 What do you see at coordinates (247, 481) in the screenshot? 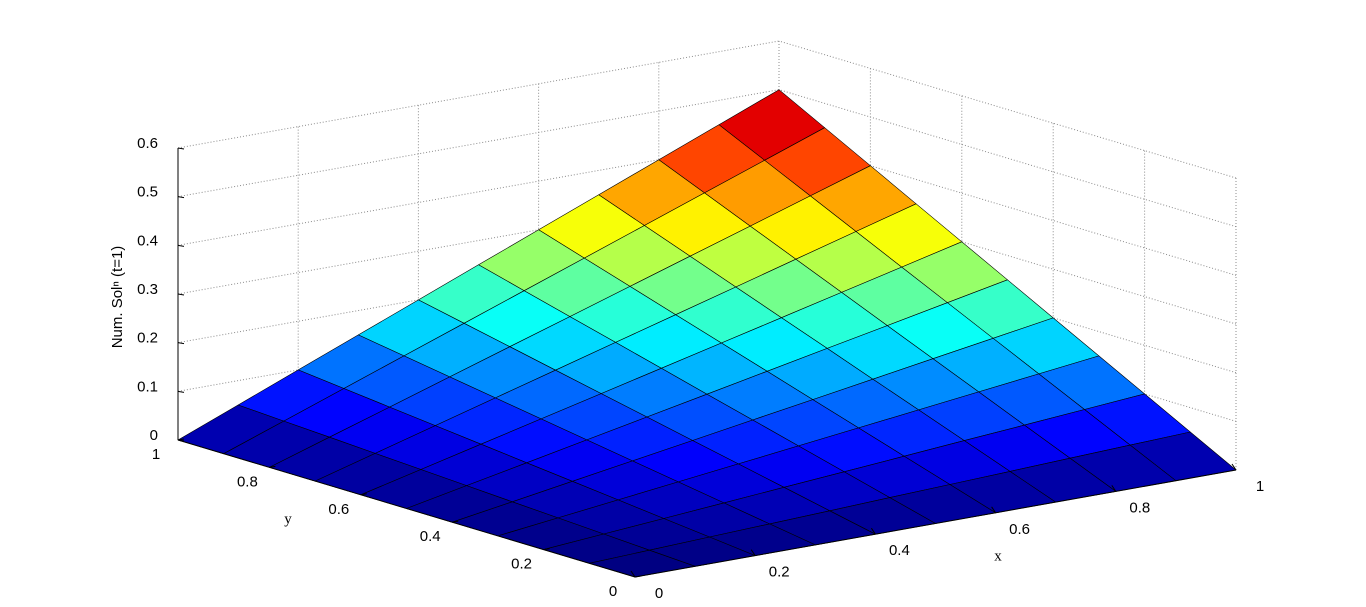
I see `y-tick-label: 0.8` at bounding box center [247, 481].